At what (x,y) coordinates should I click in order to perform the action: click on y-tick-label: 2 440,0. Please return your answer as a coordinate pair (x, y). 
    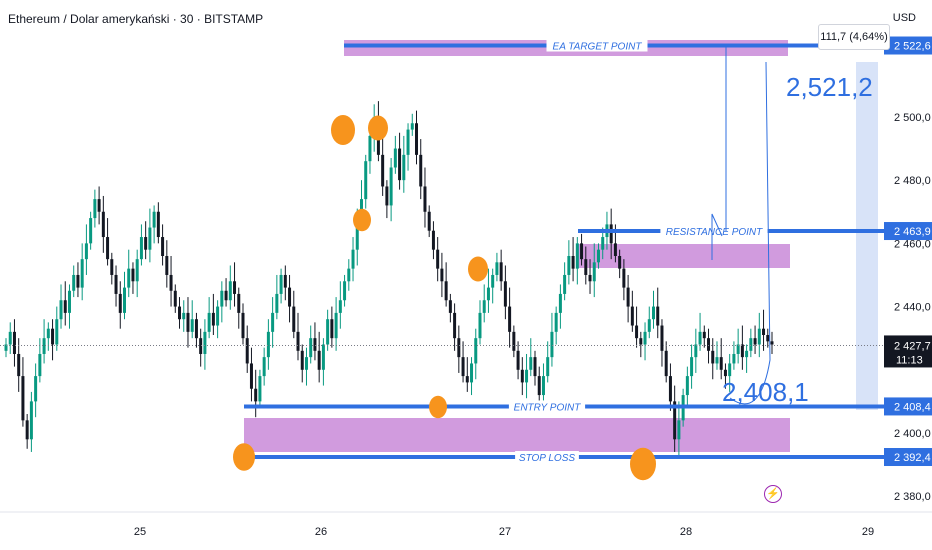
    Looking at the image, I should click on (912, 308).